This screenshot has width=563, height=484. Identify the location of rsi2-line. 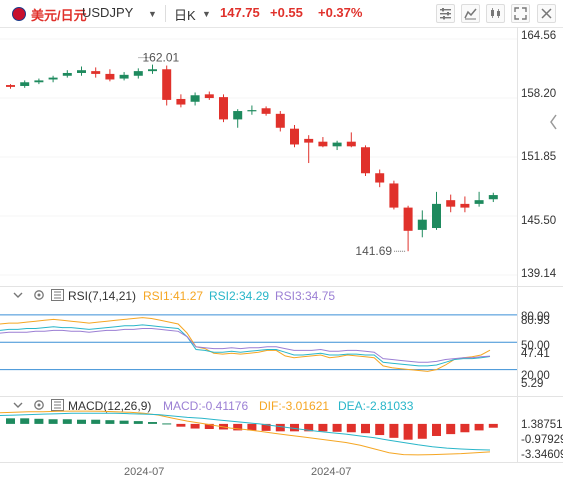
(245, 345).